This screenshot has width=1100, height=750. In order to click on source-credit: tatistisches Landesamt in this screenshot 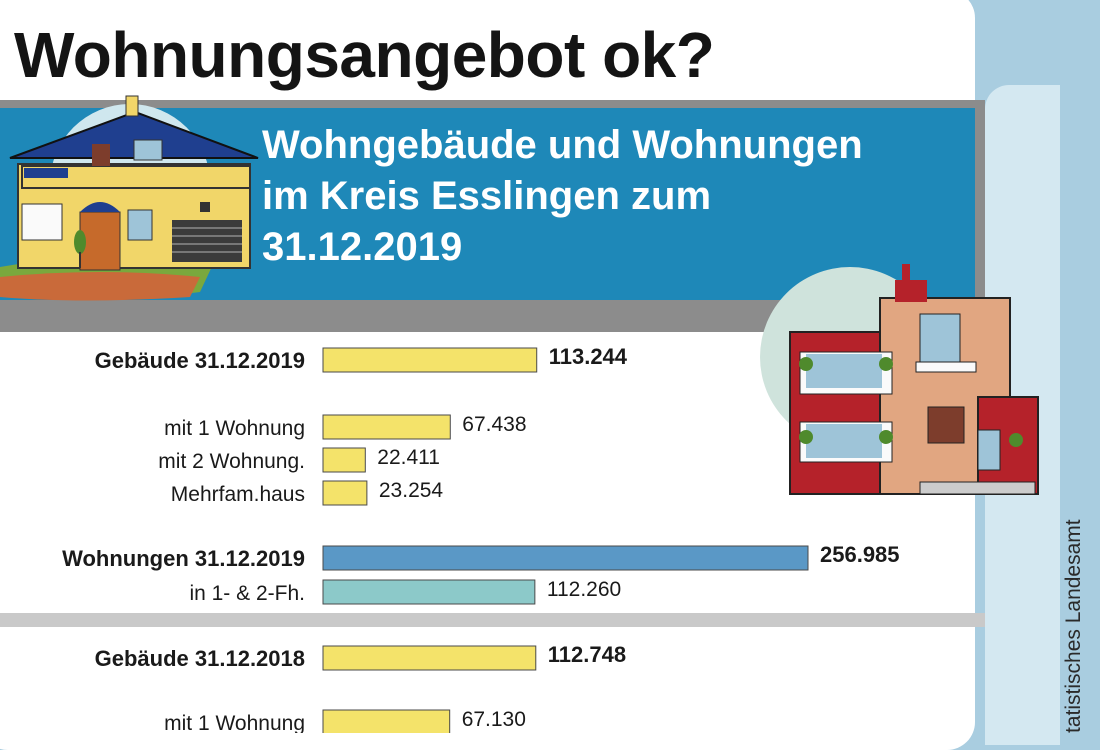, I will do `click(1073, 626)`.